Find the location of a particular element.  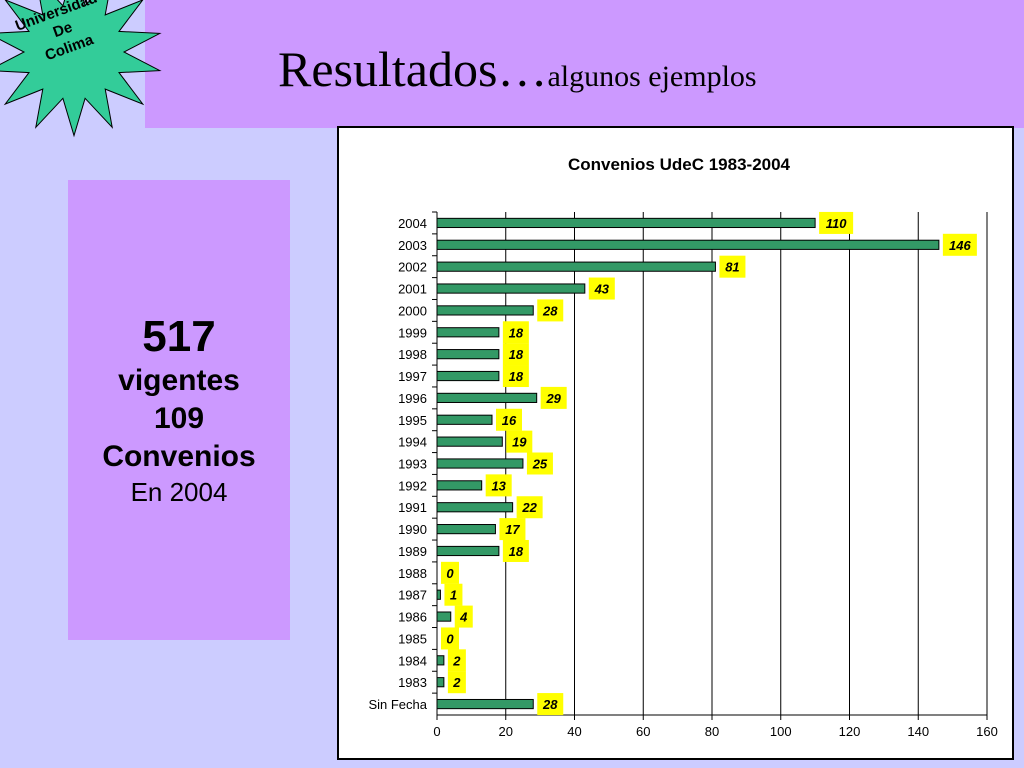

data-label: 81 is located at coordinates (732, 267).